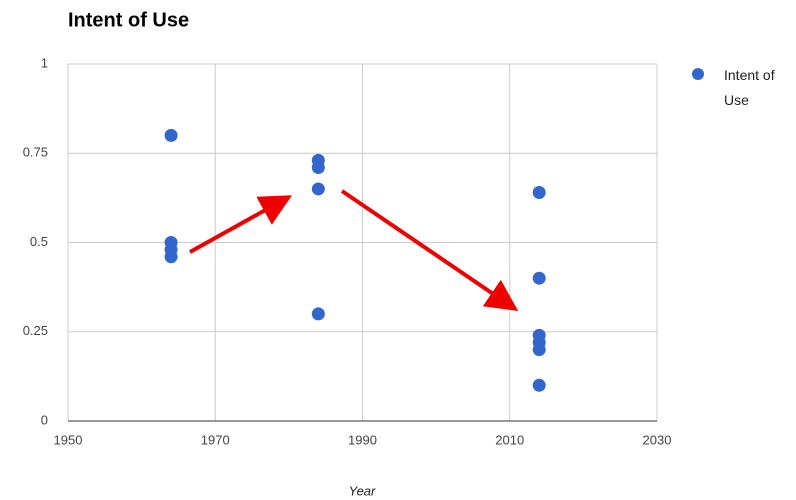 This screenshot has width=796, height=500. I want to click on y-tick-label: 0, so click(44, 419).